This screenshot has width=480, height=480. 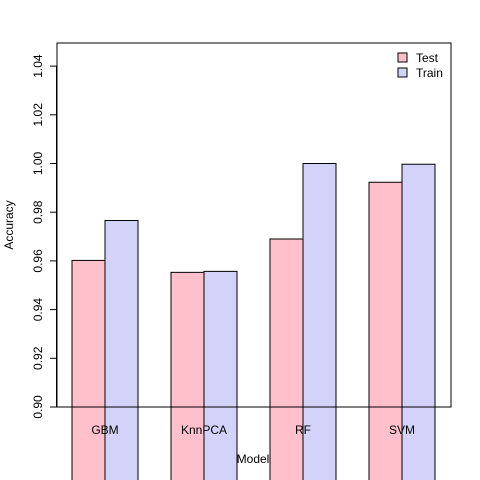 What do you see at coordinates (303, 430) in the screenshot?
I see `category-label-rf: RF` at bounding box center [303, 430].